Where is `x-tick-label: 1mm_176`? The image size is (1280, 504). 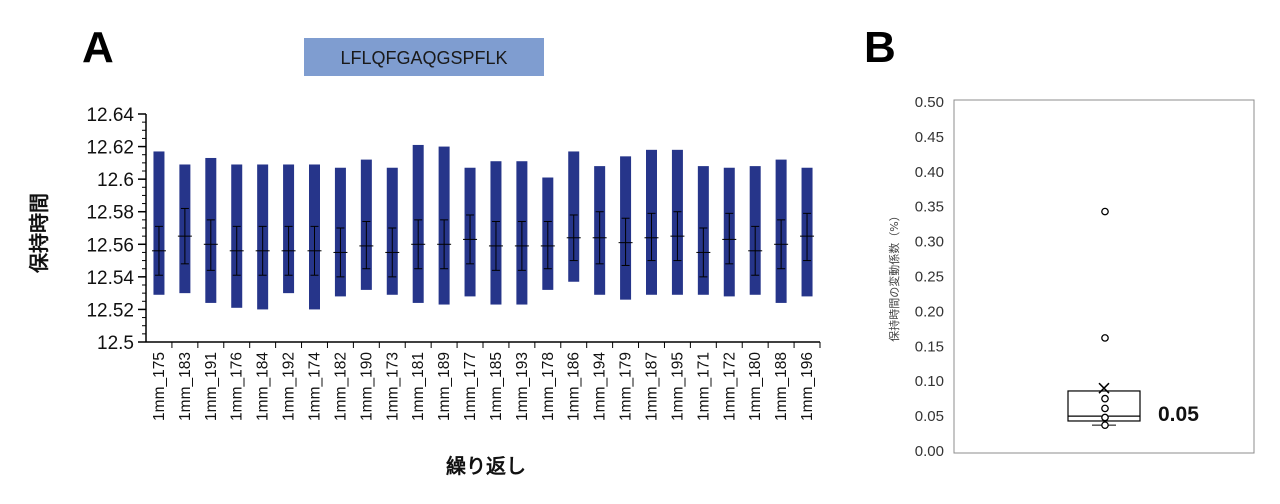 x-tick-label: 1mm_176 is located at coordinates (237, 386).